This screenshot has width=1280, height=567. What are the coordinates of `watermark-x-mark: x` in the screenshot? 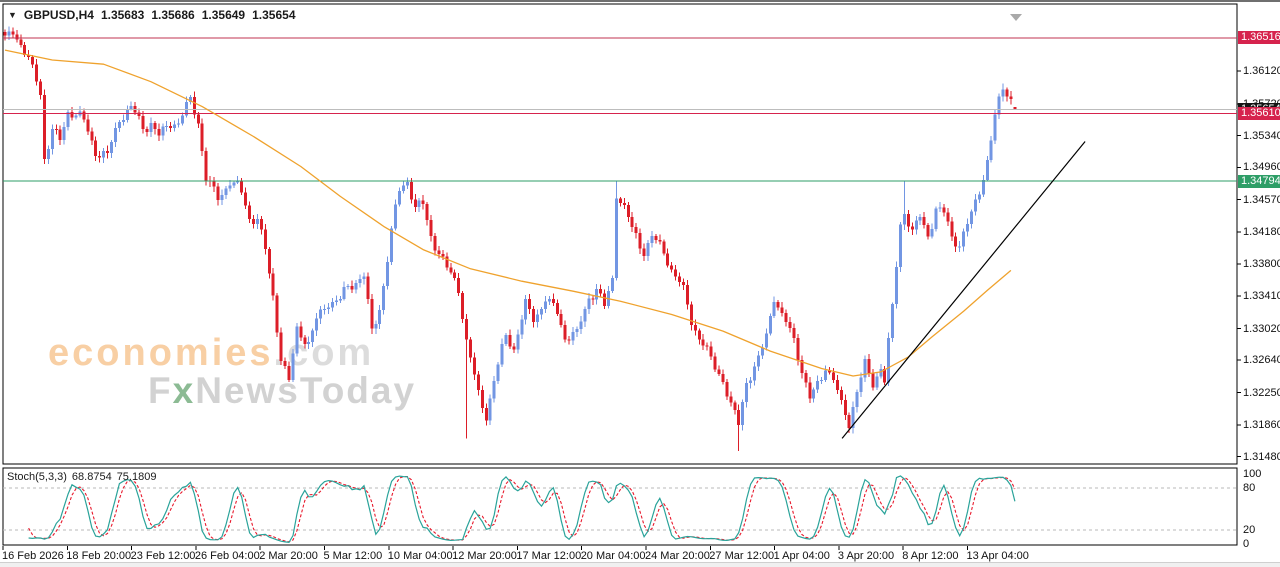 It's located at (184, 390).